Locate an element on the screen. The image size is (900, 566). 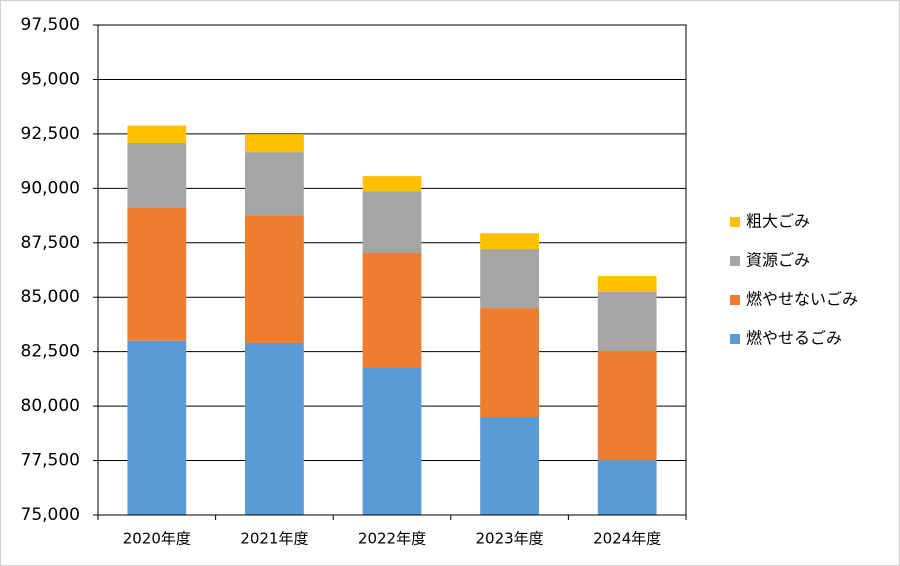
x-tick-label: 2022年度 is located at coordinates (392, 539).